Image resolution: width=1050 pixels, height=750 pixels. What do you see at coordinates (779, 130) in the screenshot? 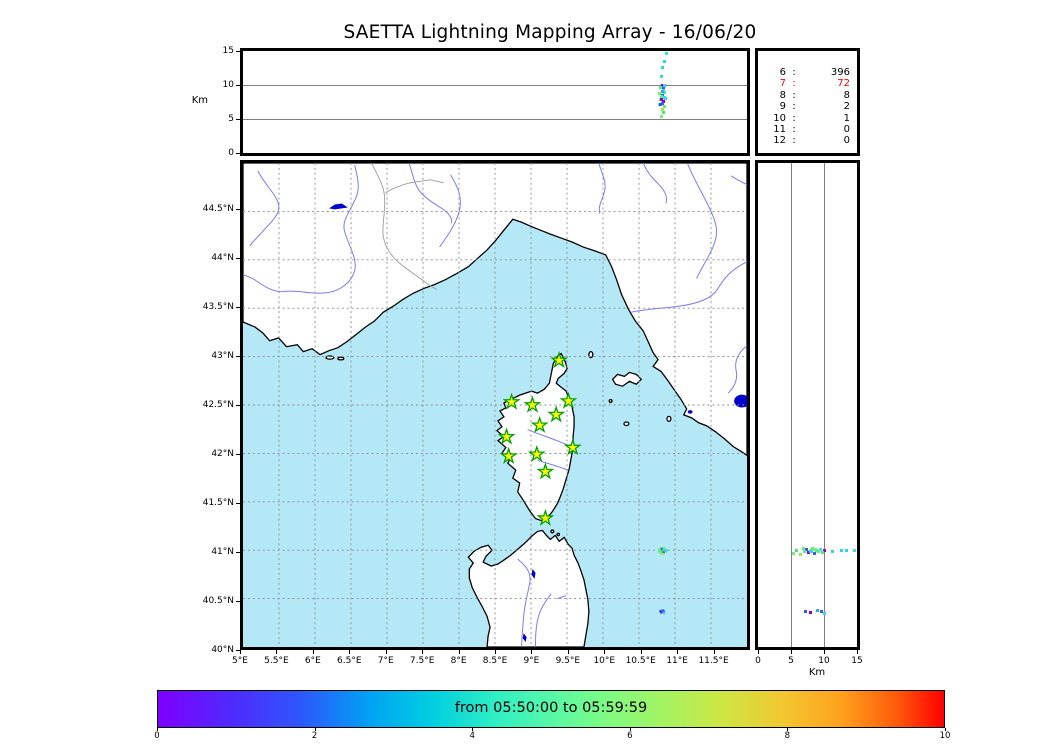
I see `station-id: 11` at bounding box center [779, 130].